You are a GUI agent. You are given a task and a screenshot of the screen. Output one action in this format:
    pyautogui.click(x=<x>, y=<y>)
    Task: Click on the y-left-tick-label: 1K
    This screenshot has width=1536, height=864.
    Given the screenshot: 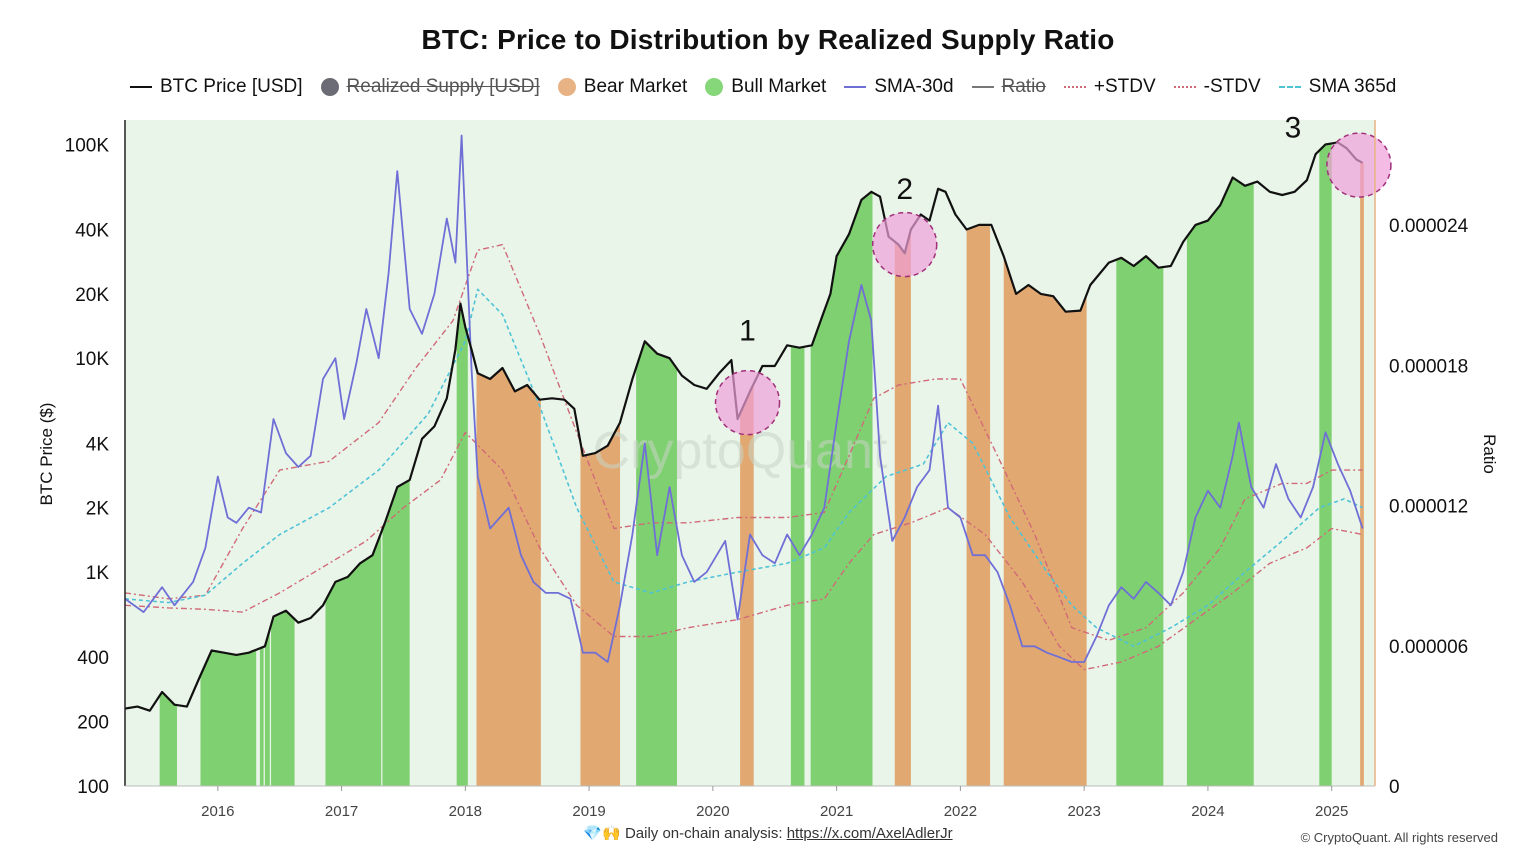 What is the action you would take?
    pyautogui.click(x=98, y=573)
    